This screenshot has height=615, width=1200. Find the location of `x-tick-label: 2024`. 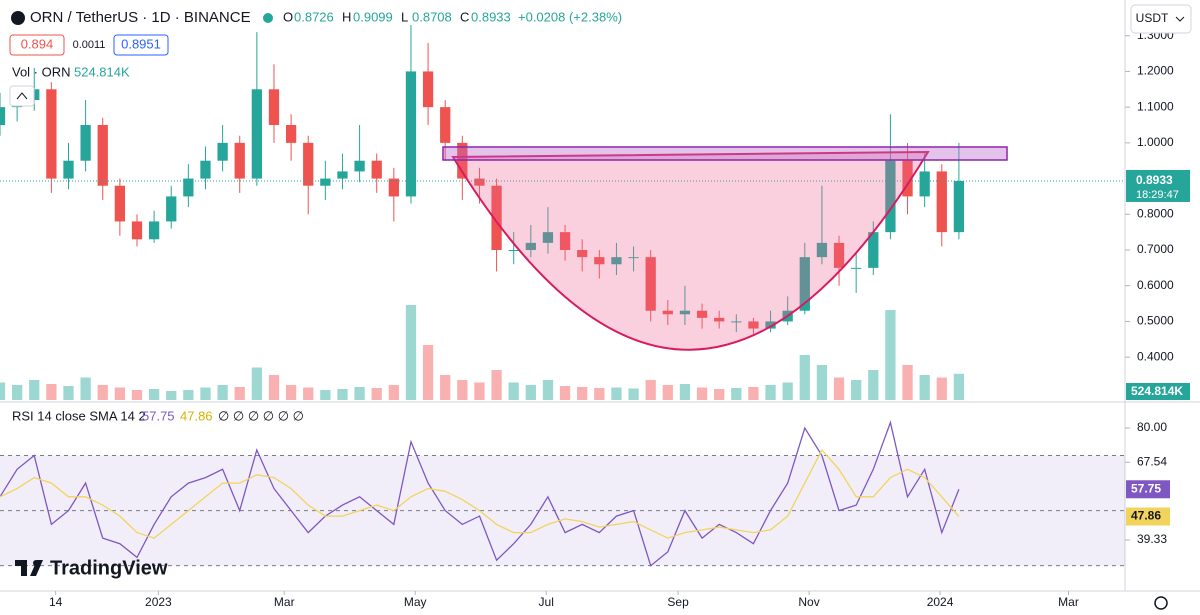

x-tick-label: 2024 is located at coordinates (940, 602).